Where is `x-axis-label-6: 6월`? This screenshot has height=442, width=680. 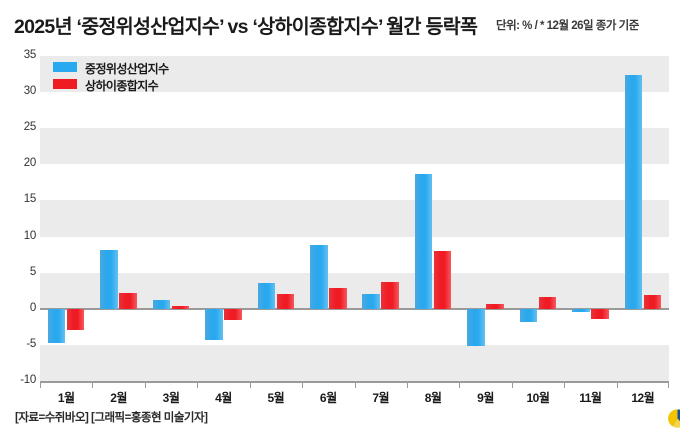 x-axis-label-6: 6월 is located at coordinates (328, 398).